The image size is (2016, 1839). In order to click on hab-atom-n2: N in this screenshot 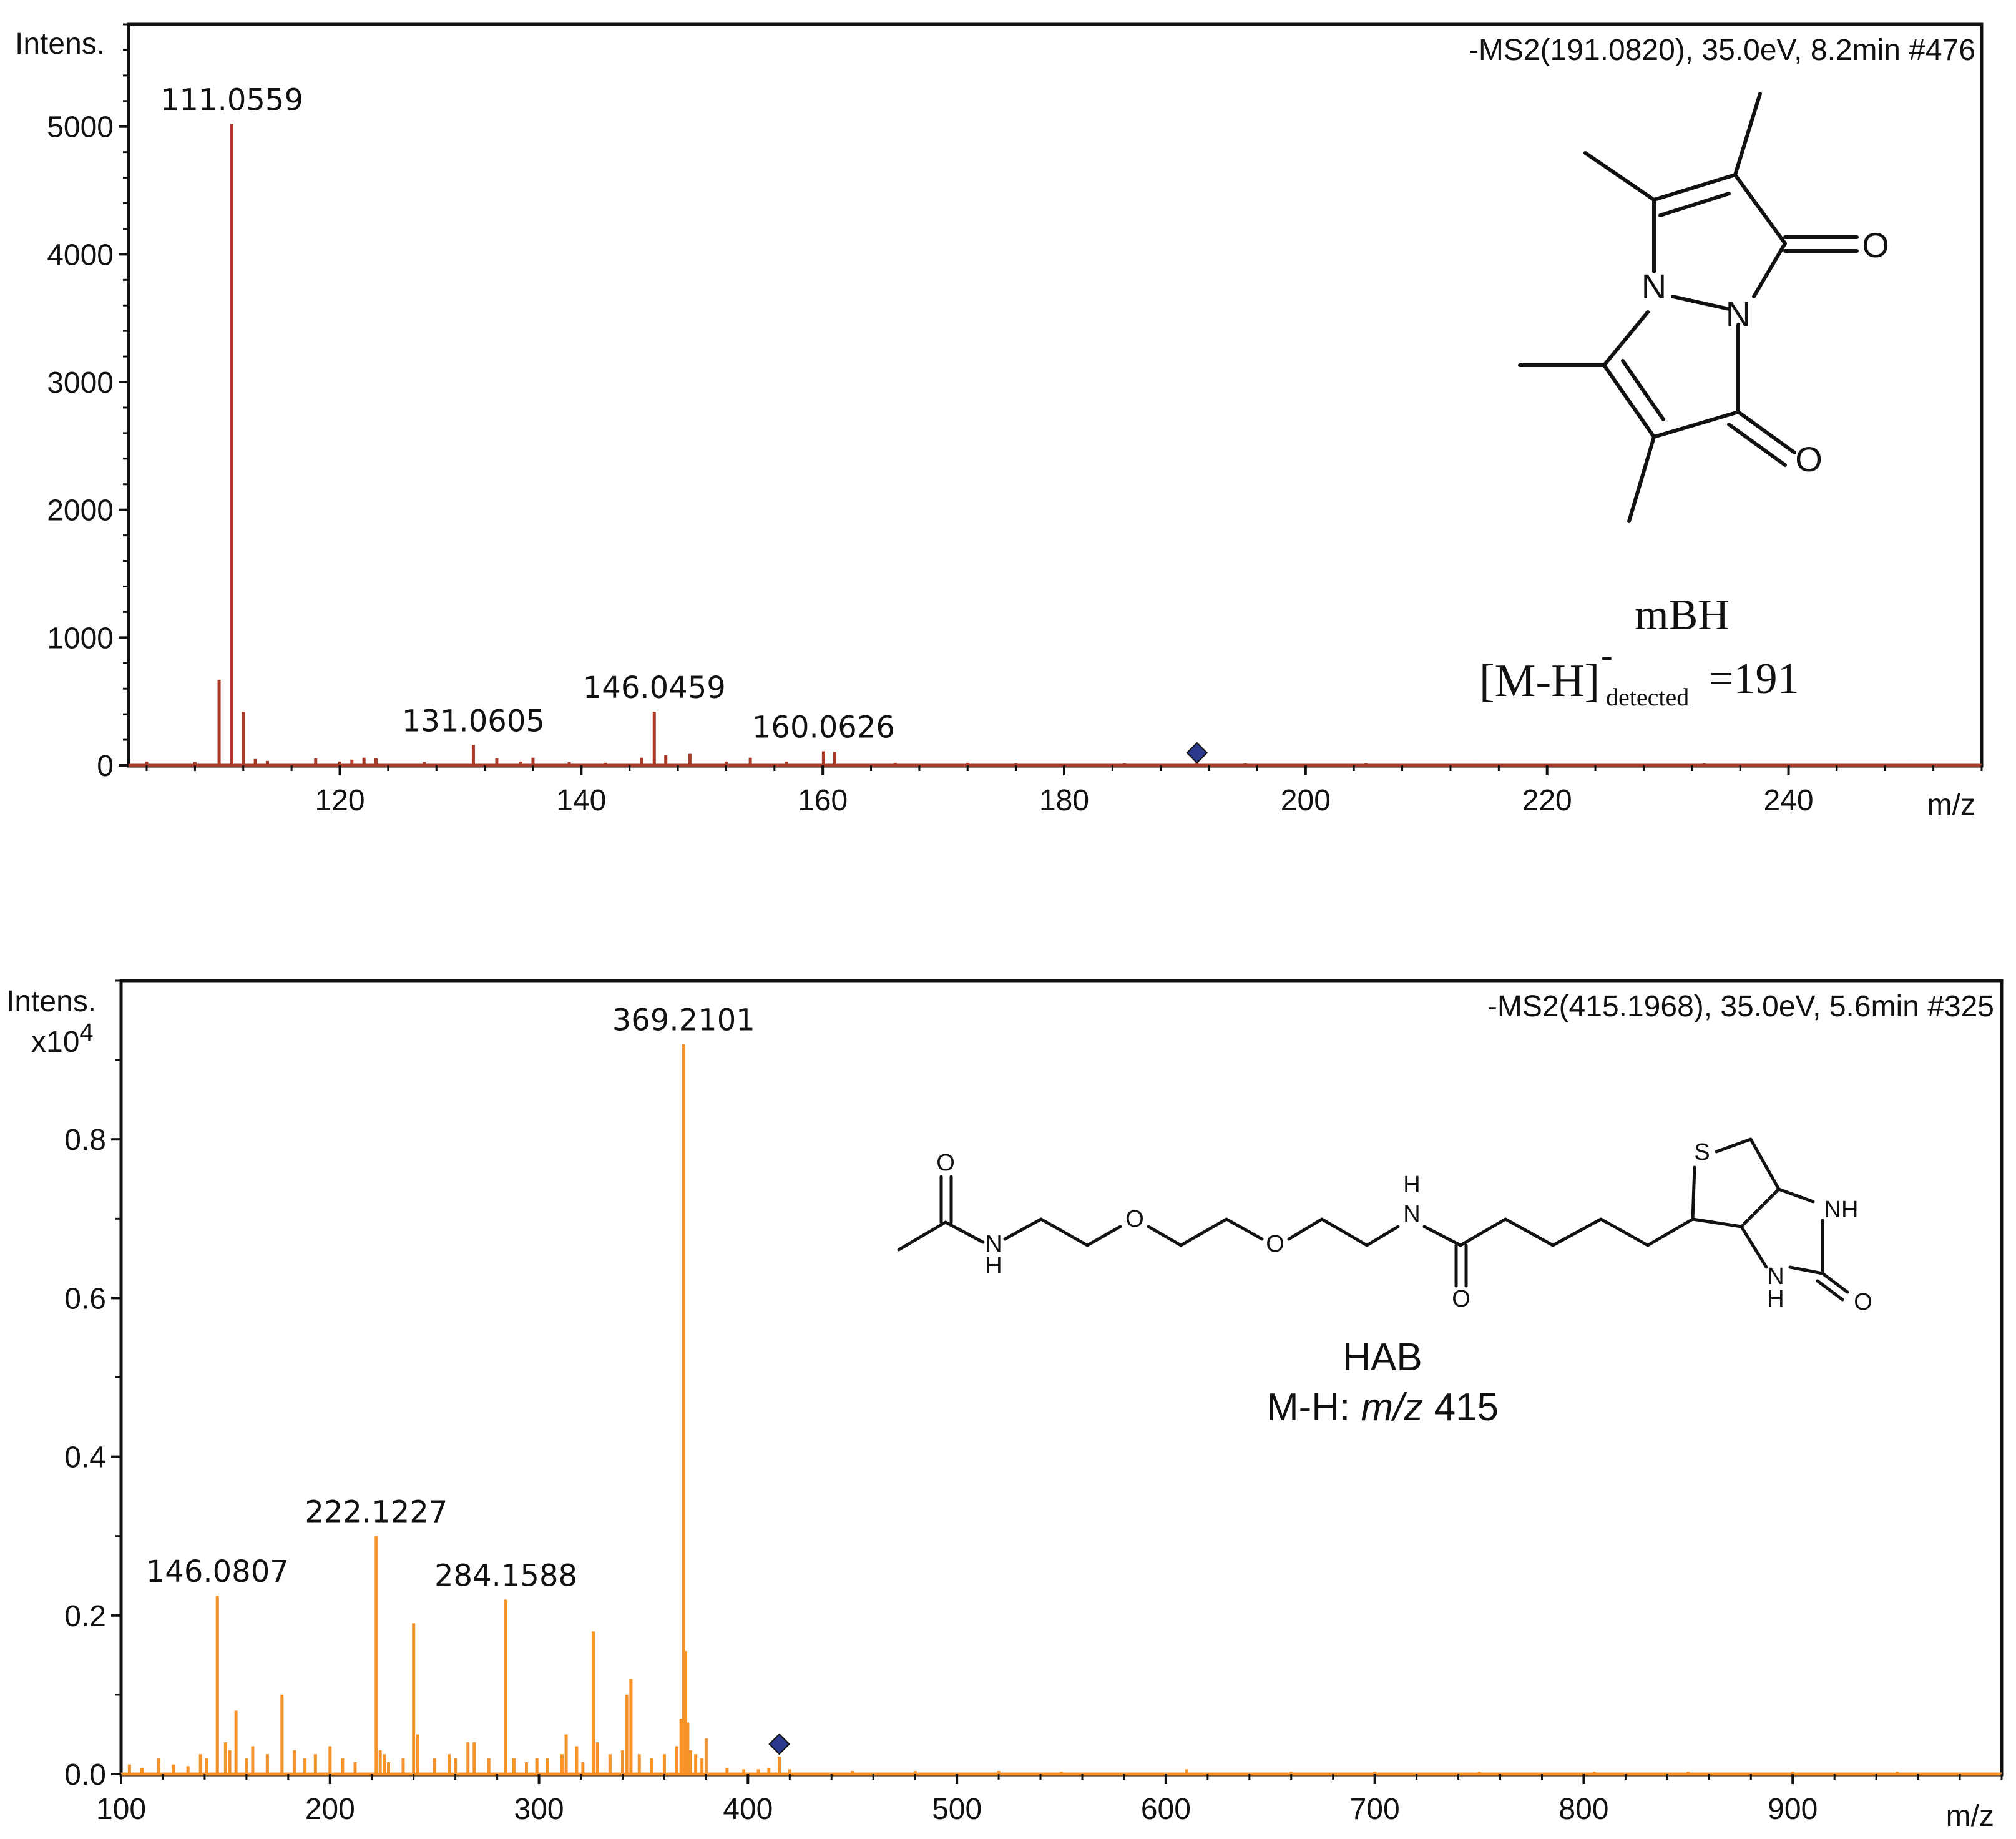, I will do `click(1411, 1214)`.